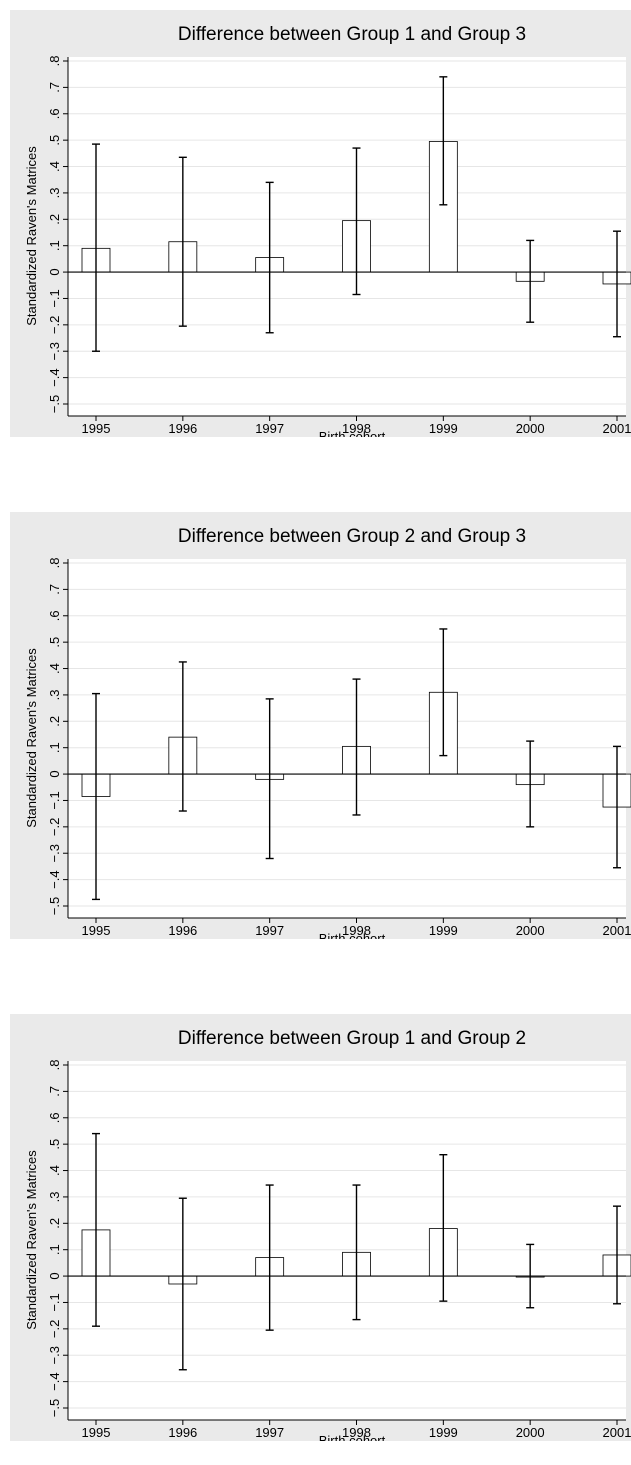 This screenshot has height=1465, width=631. I want to click on chart-title: Difference between Group 2 and Group 3, so click(352, 536).